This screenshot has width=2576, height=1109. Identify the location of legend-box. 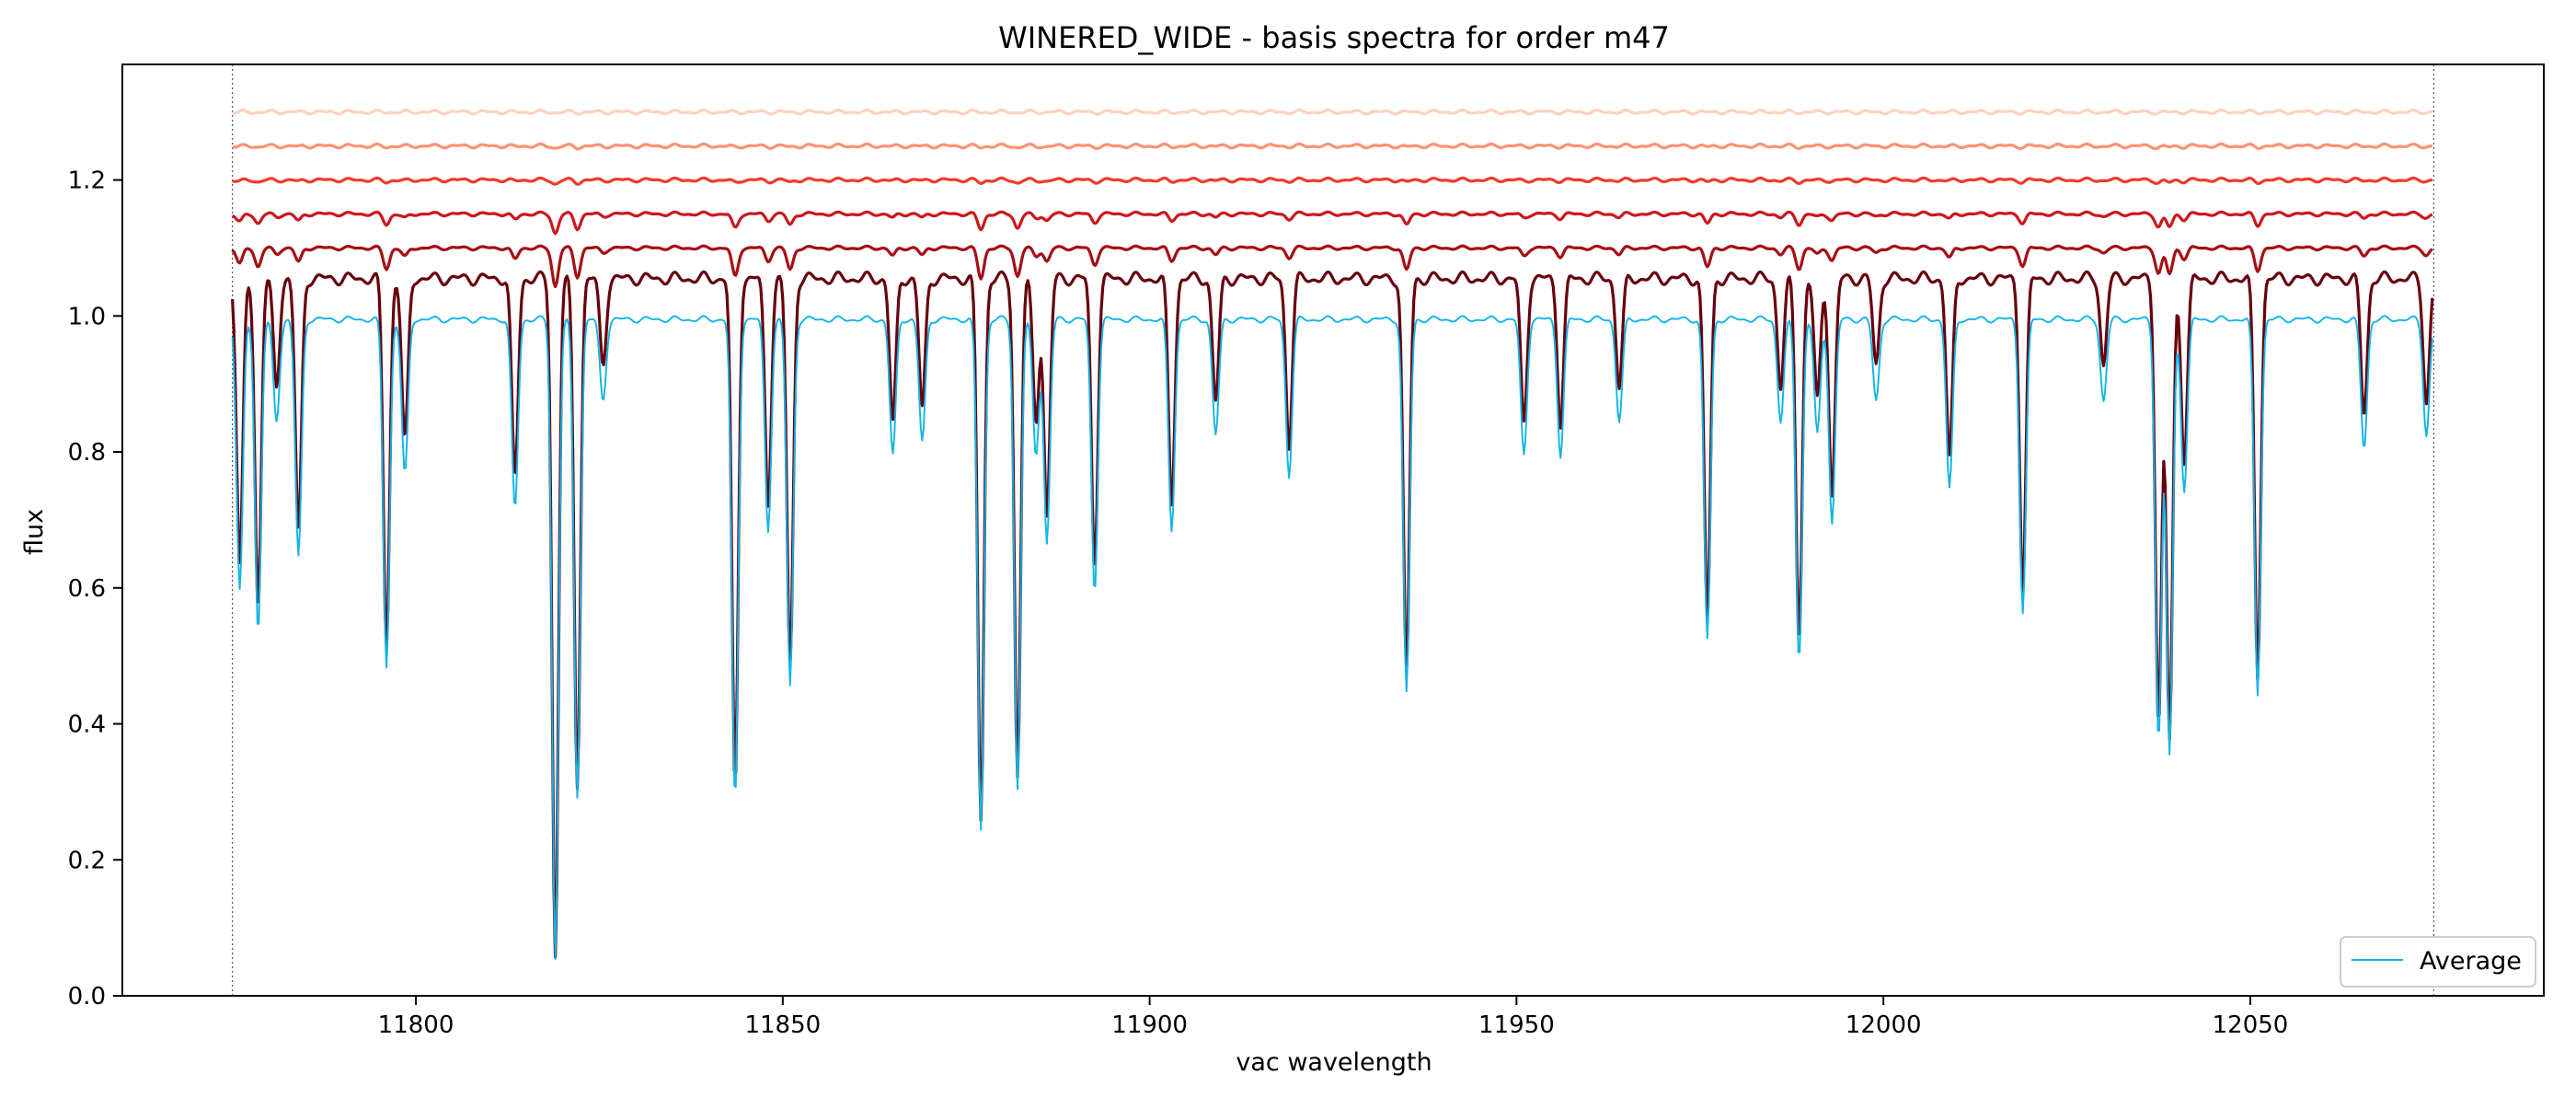
(2438, 962).